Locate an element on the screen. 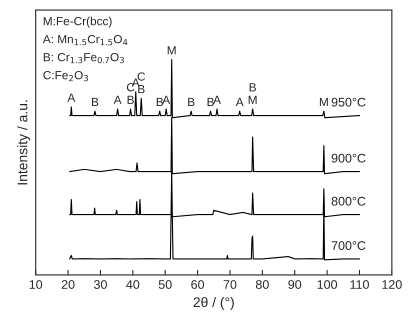 The width and height of the screenshot is (420, 334). series-label: 800°C is located at coordinates (349, 201).